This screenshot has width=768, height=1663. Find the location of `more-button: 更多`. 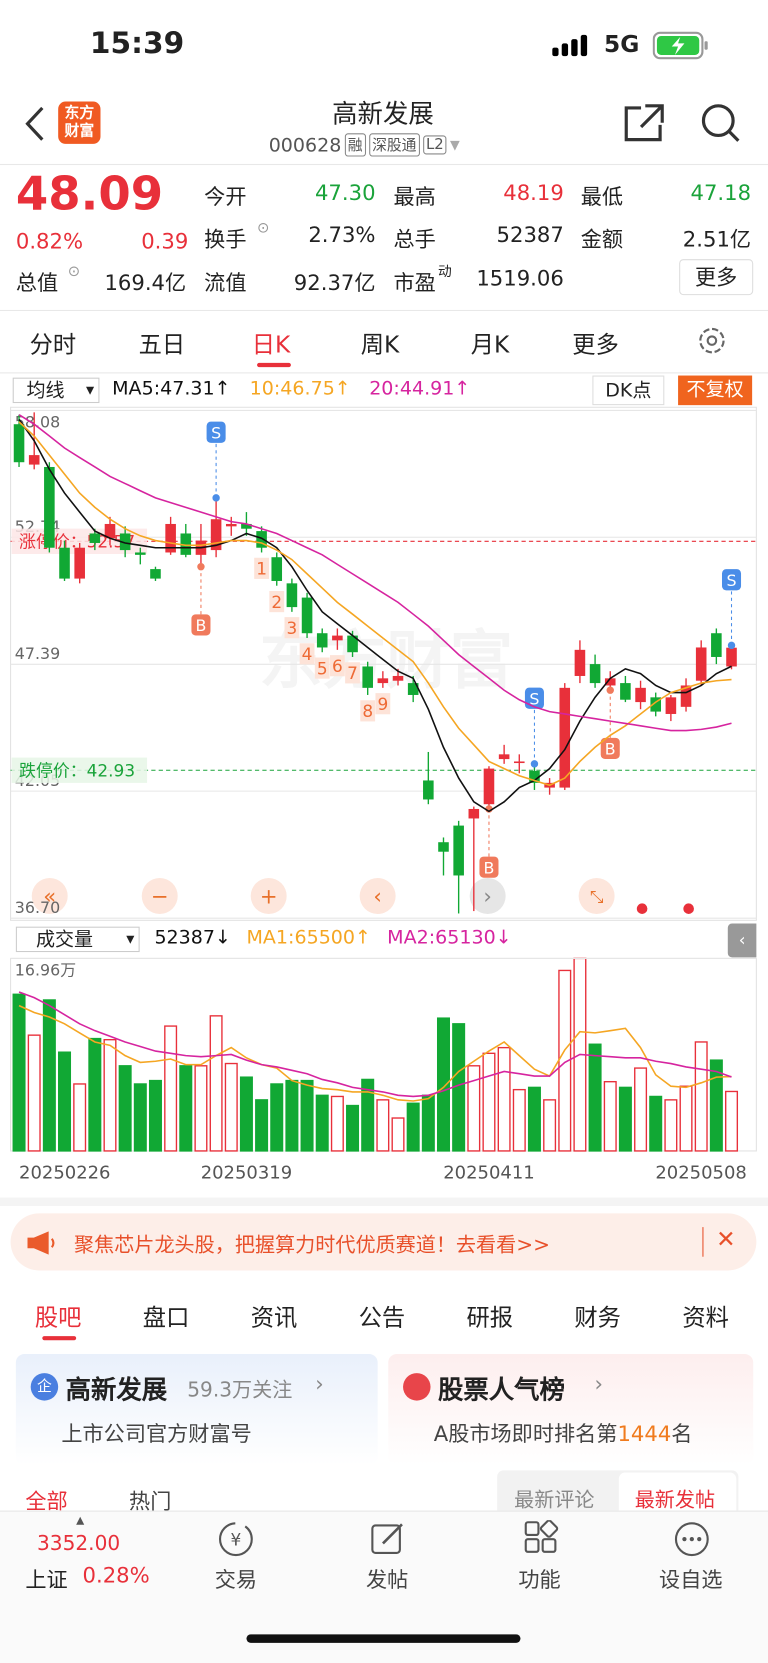

more-button: 更多 is located at coordinates (716, 277).